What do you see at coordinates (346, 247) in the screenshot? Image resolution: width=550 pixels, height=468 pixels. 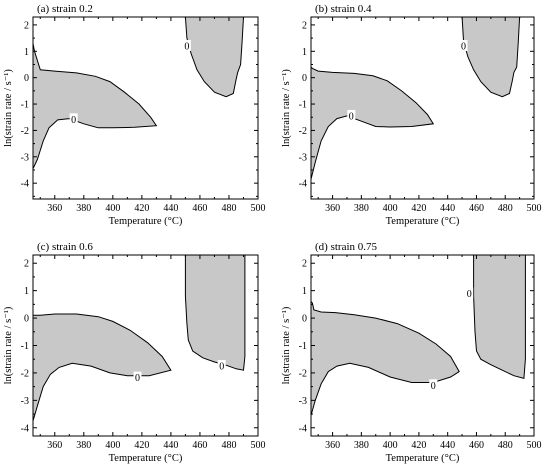 I see `panel-label: (d) strain 0.75` at bounding box center [346, 247].